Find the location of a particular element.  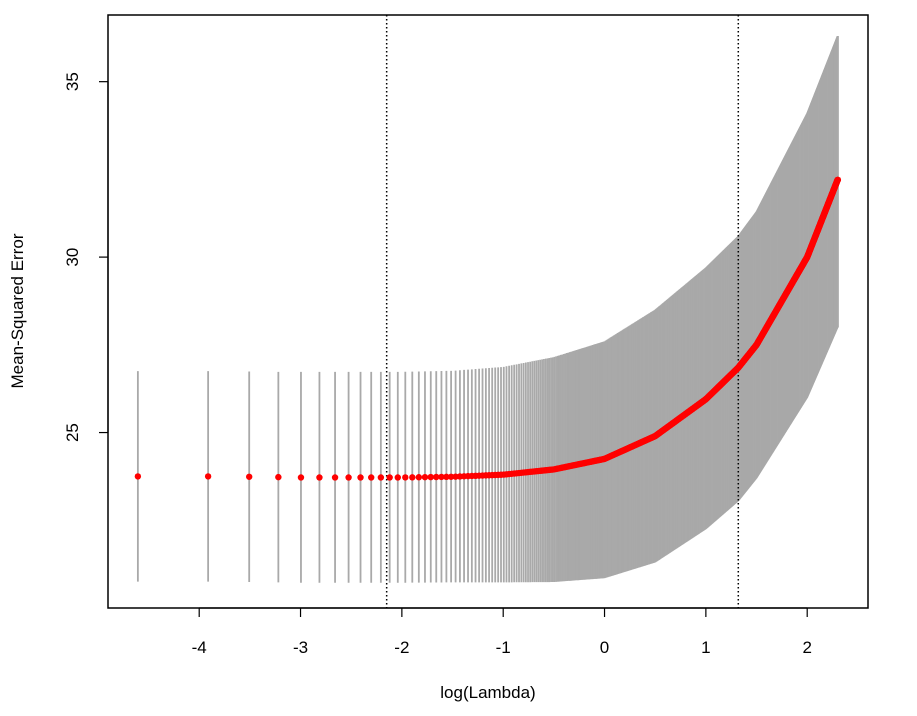

x-tick-label: -2 is located at coordinates (401, 647).